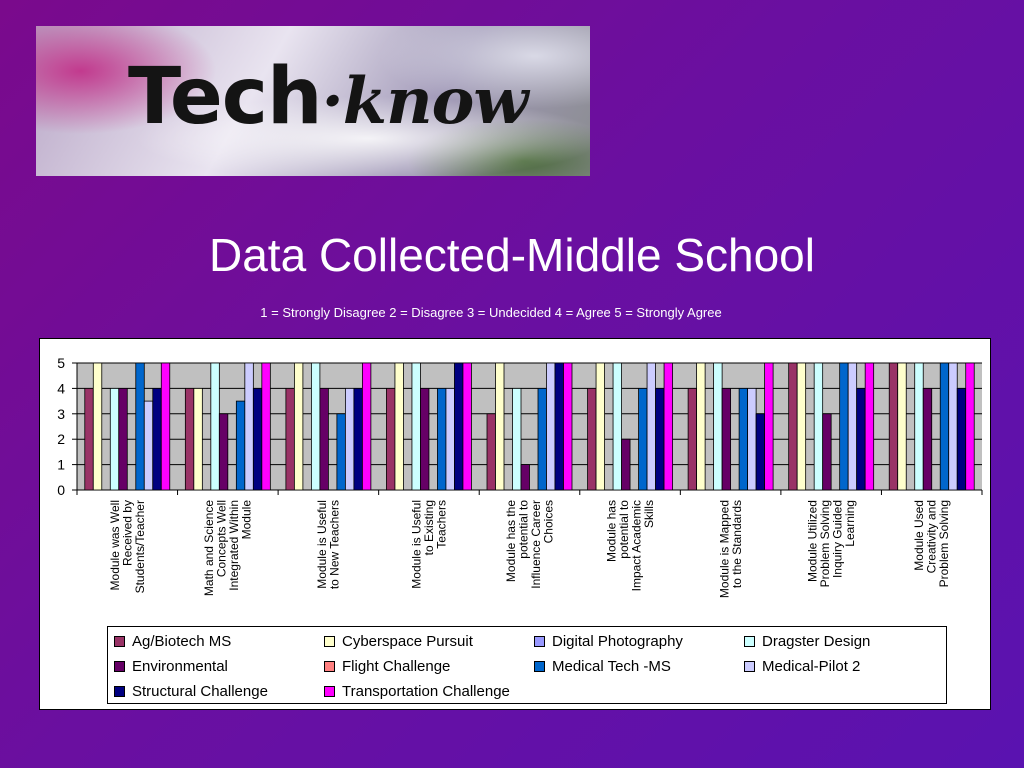  What do you see at coordinates (811, 666) in the screenshot?
I see `legend-label: Medical-Pilot 2` at bounding box center [811, 666].